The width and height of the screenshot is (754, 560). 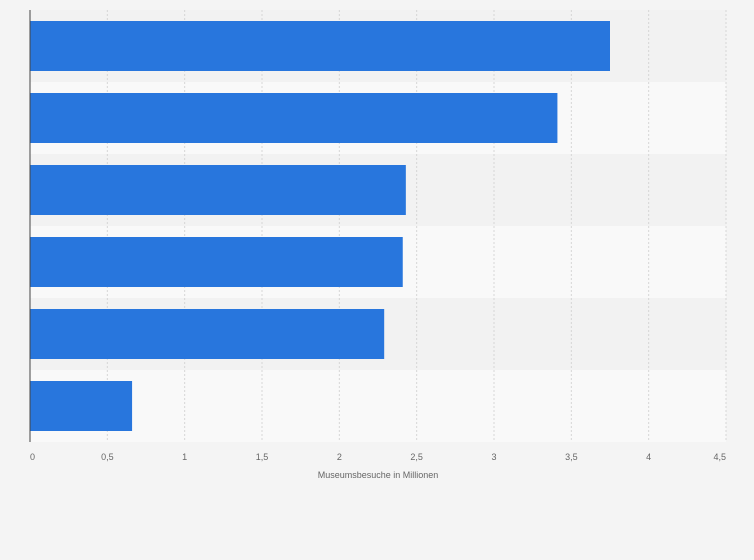 What do you see at coordinates (493, 457) in the screenshot?
I see `x-tick-label: 3` at bounding box center [493, 457].